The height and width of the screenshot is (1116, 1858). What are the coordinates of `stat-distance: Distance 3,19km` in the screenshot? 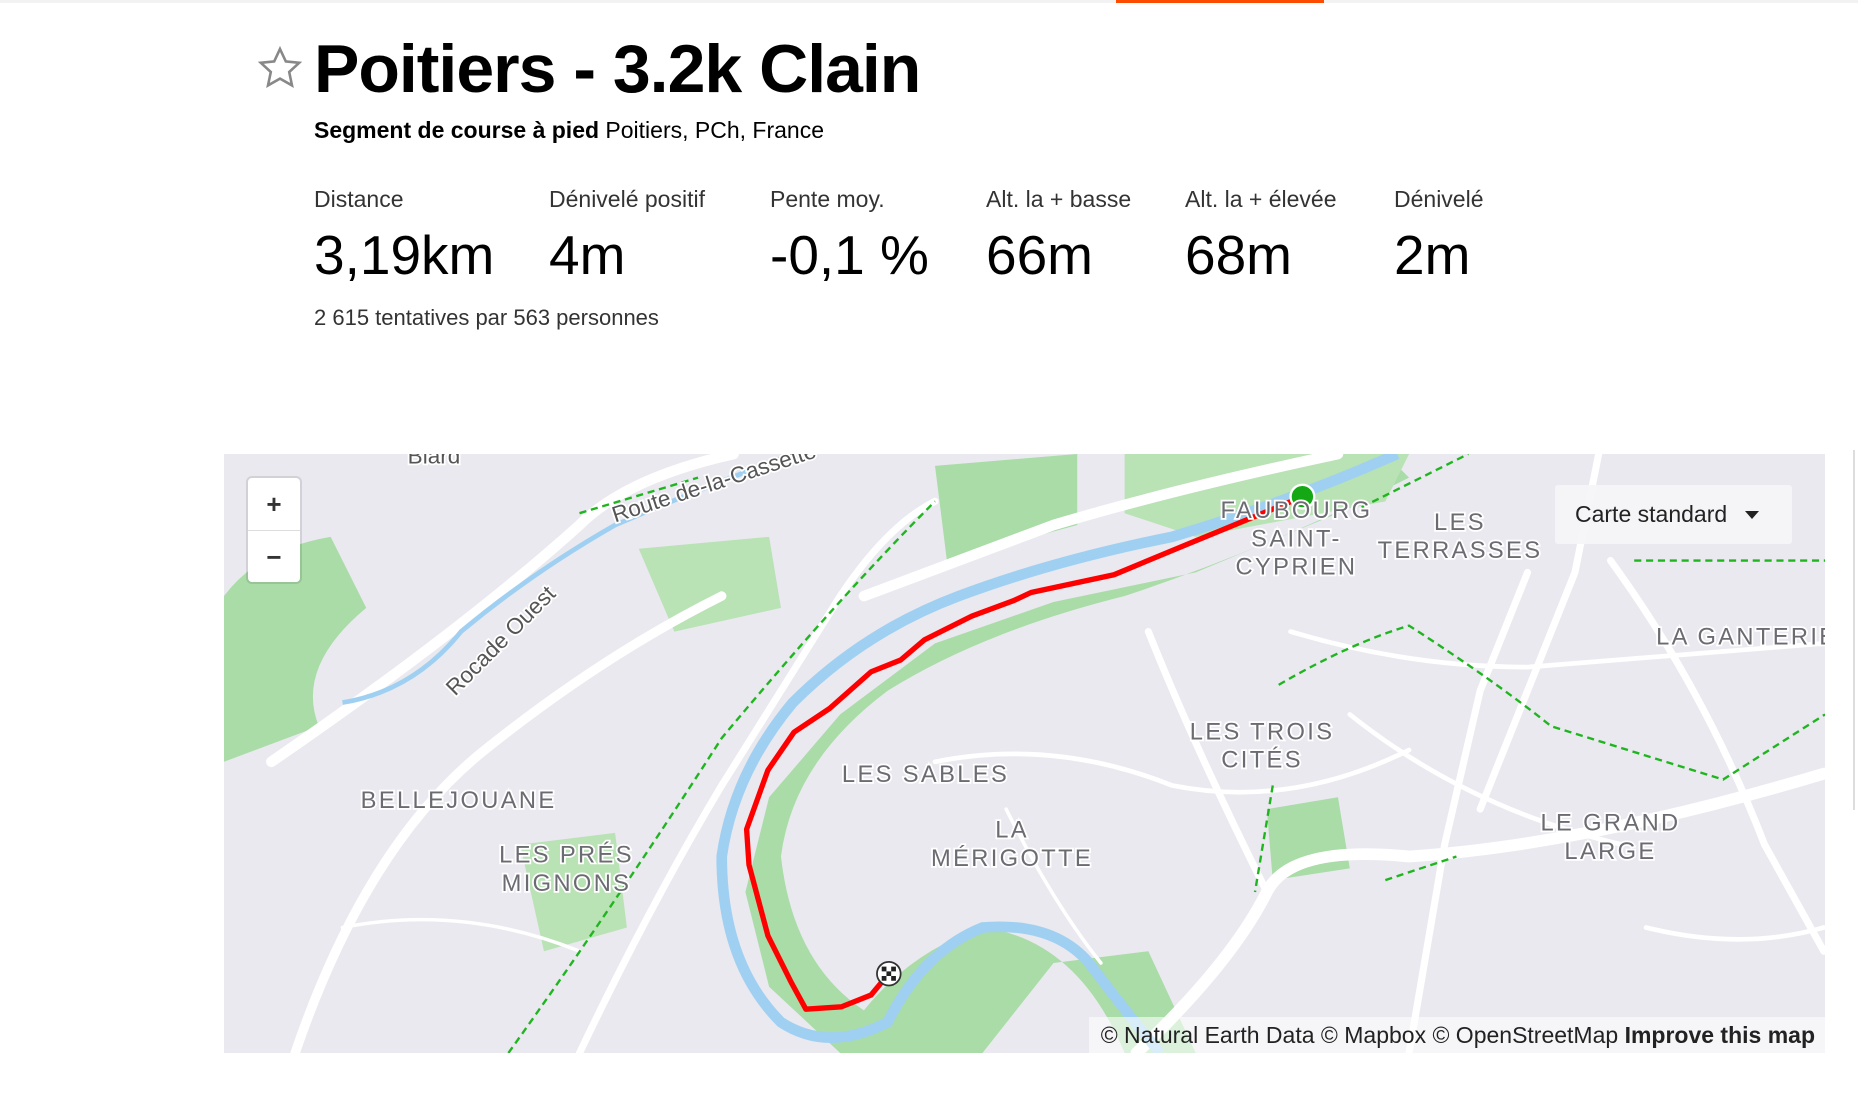 It's located at (404, 236).